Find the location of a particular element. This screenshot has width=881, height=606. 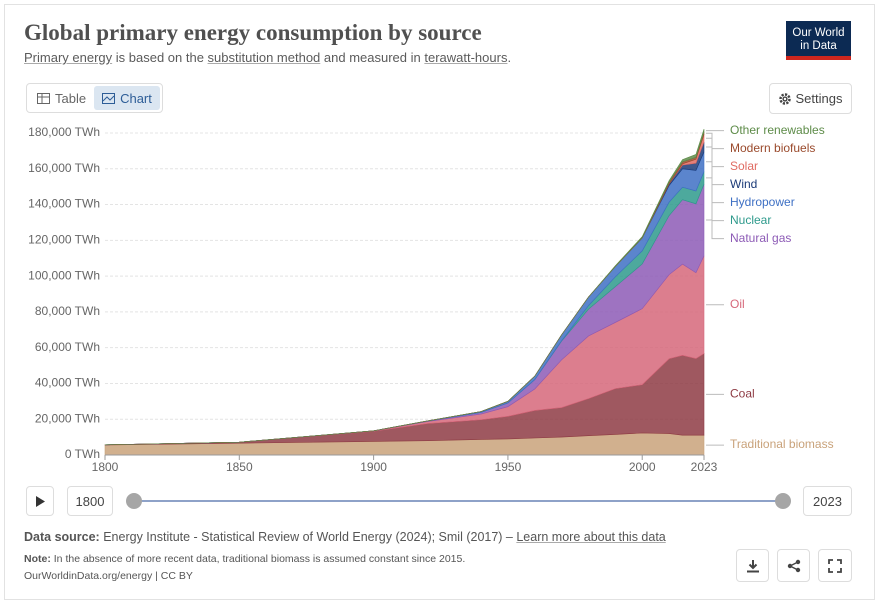

y-tick-label: 140,000 TWh is located at coordinates (64, 204).